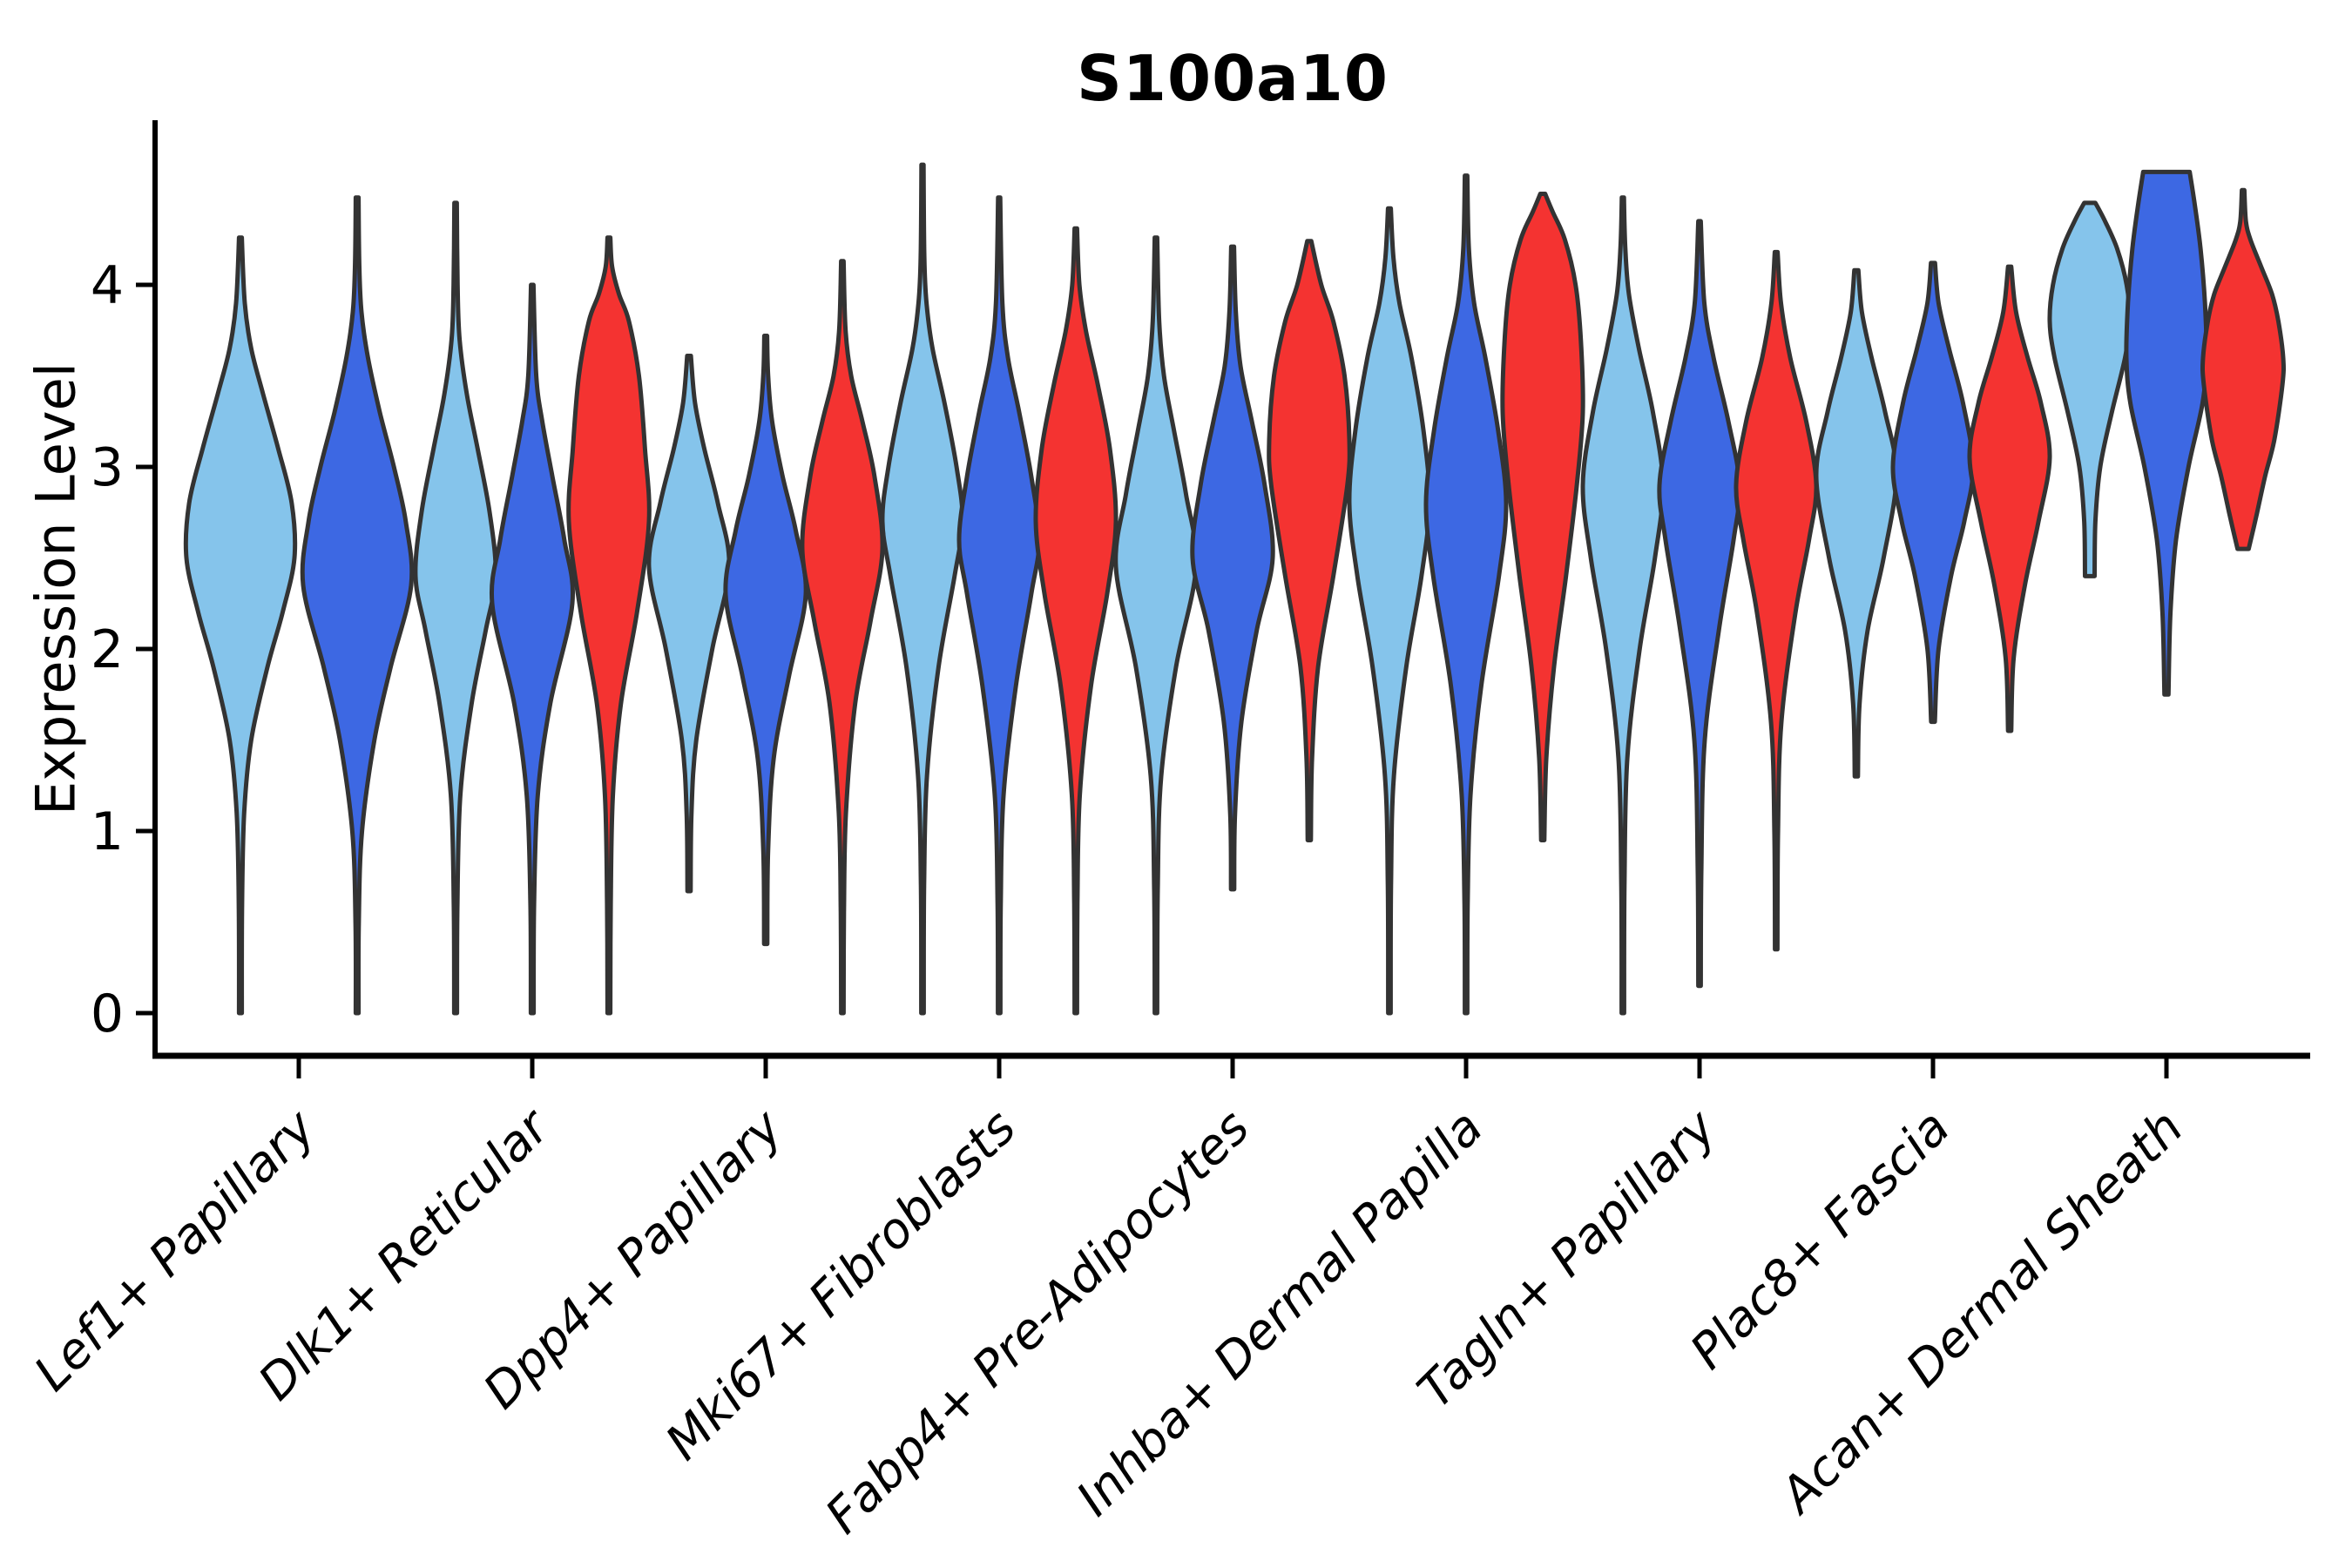 Image resolution: width=2352 pixels, height=1568 pixels. I want to click on violin-cat8-red, so click(2243, 369).